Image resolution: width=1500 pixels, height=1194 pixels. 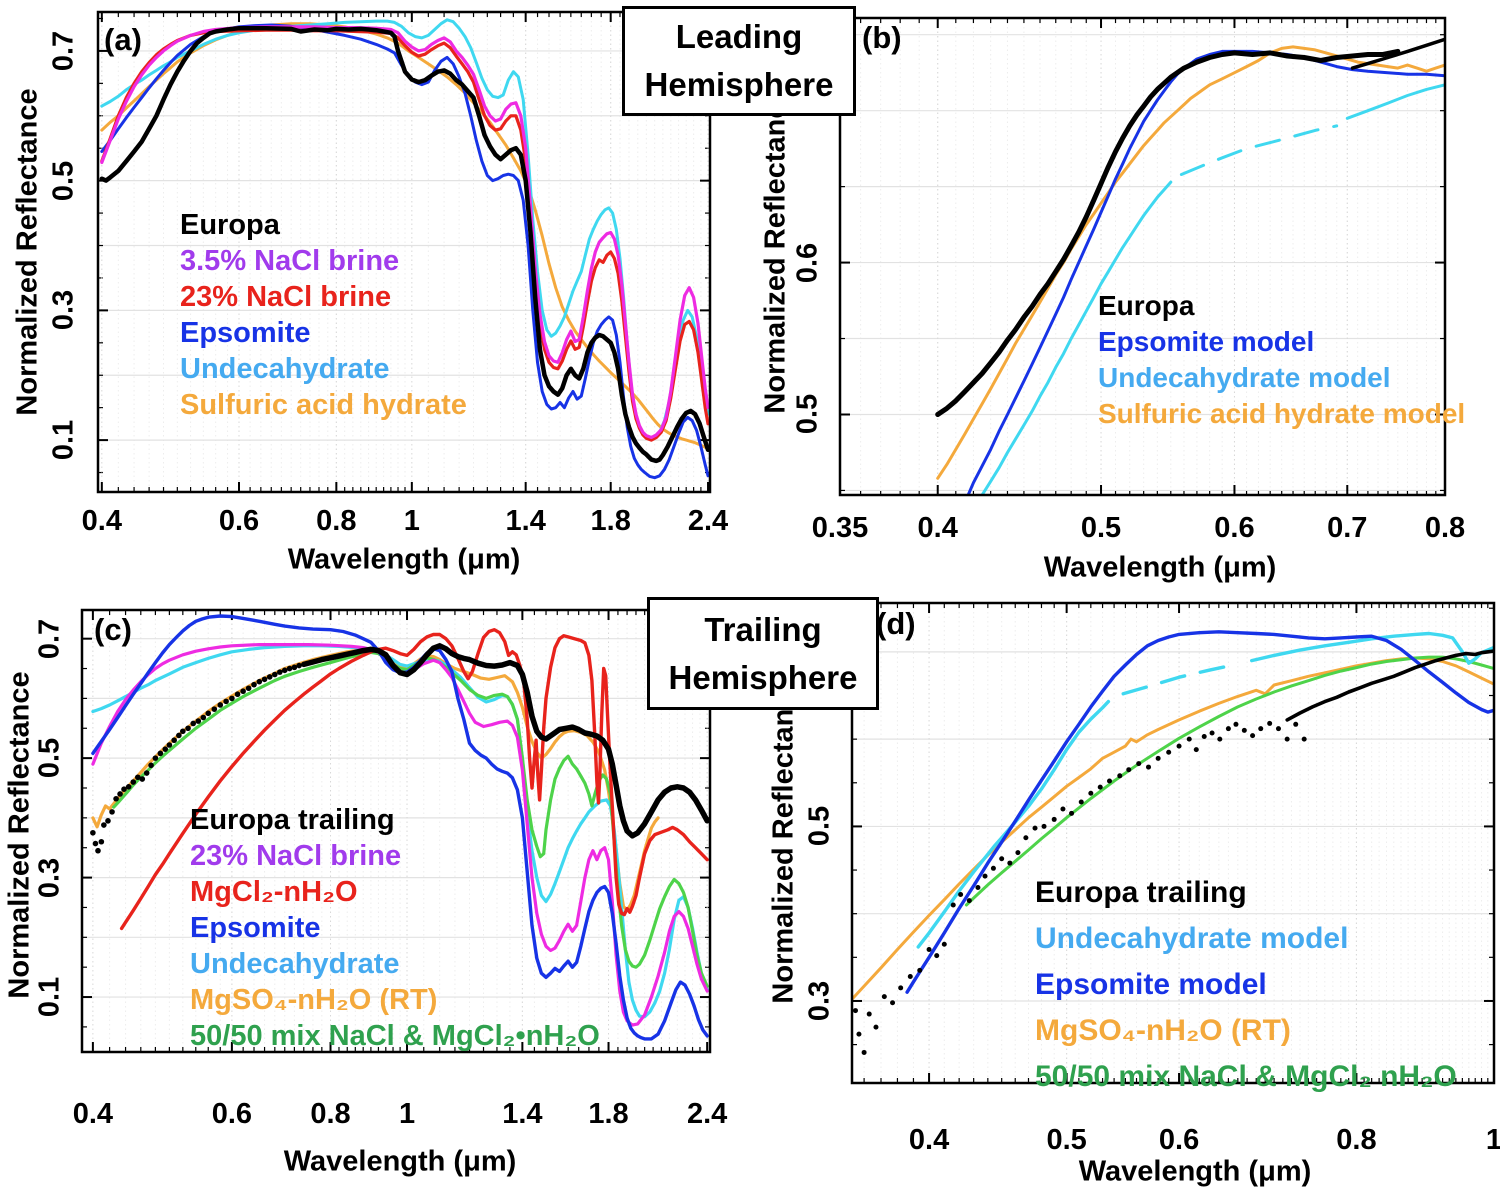 I want to click on series-sulfuric-acid-hydrate-model, so click(x=1190, y=262).